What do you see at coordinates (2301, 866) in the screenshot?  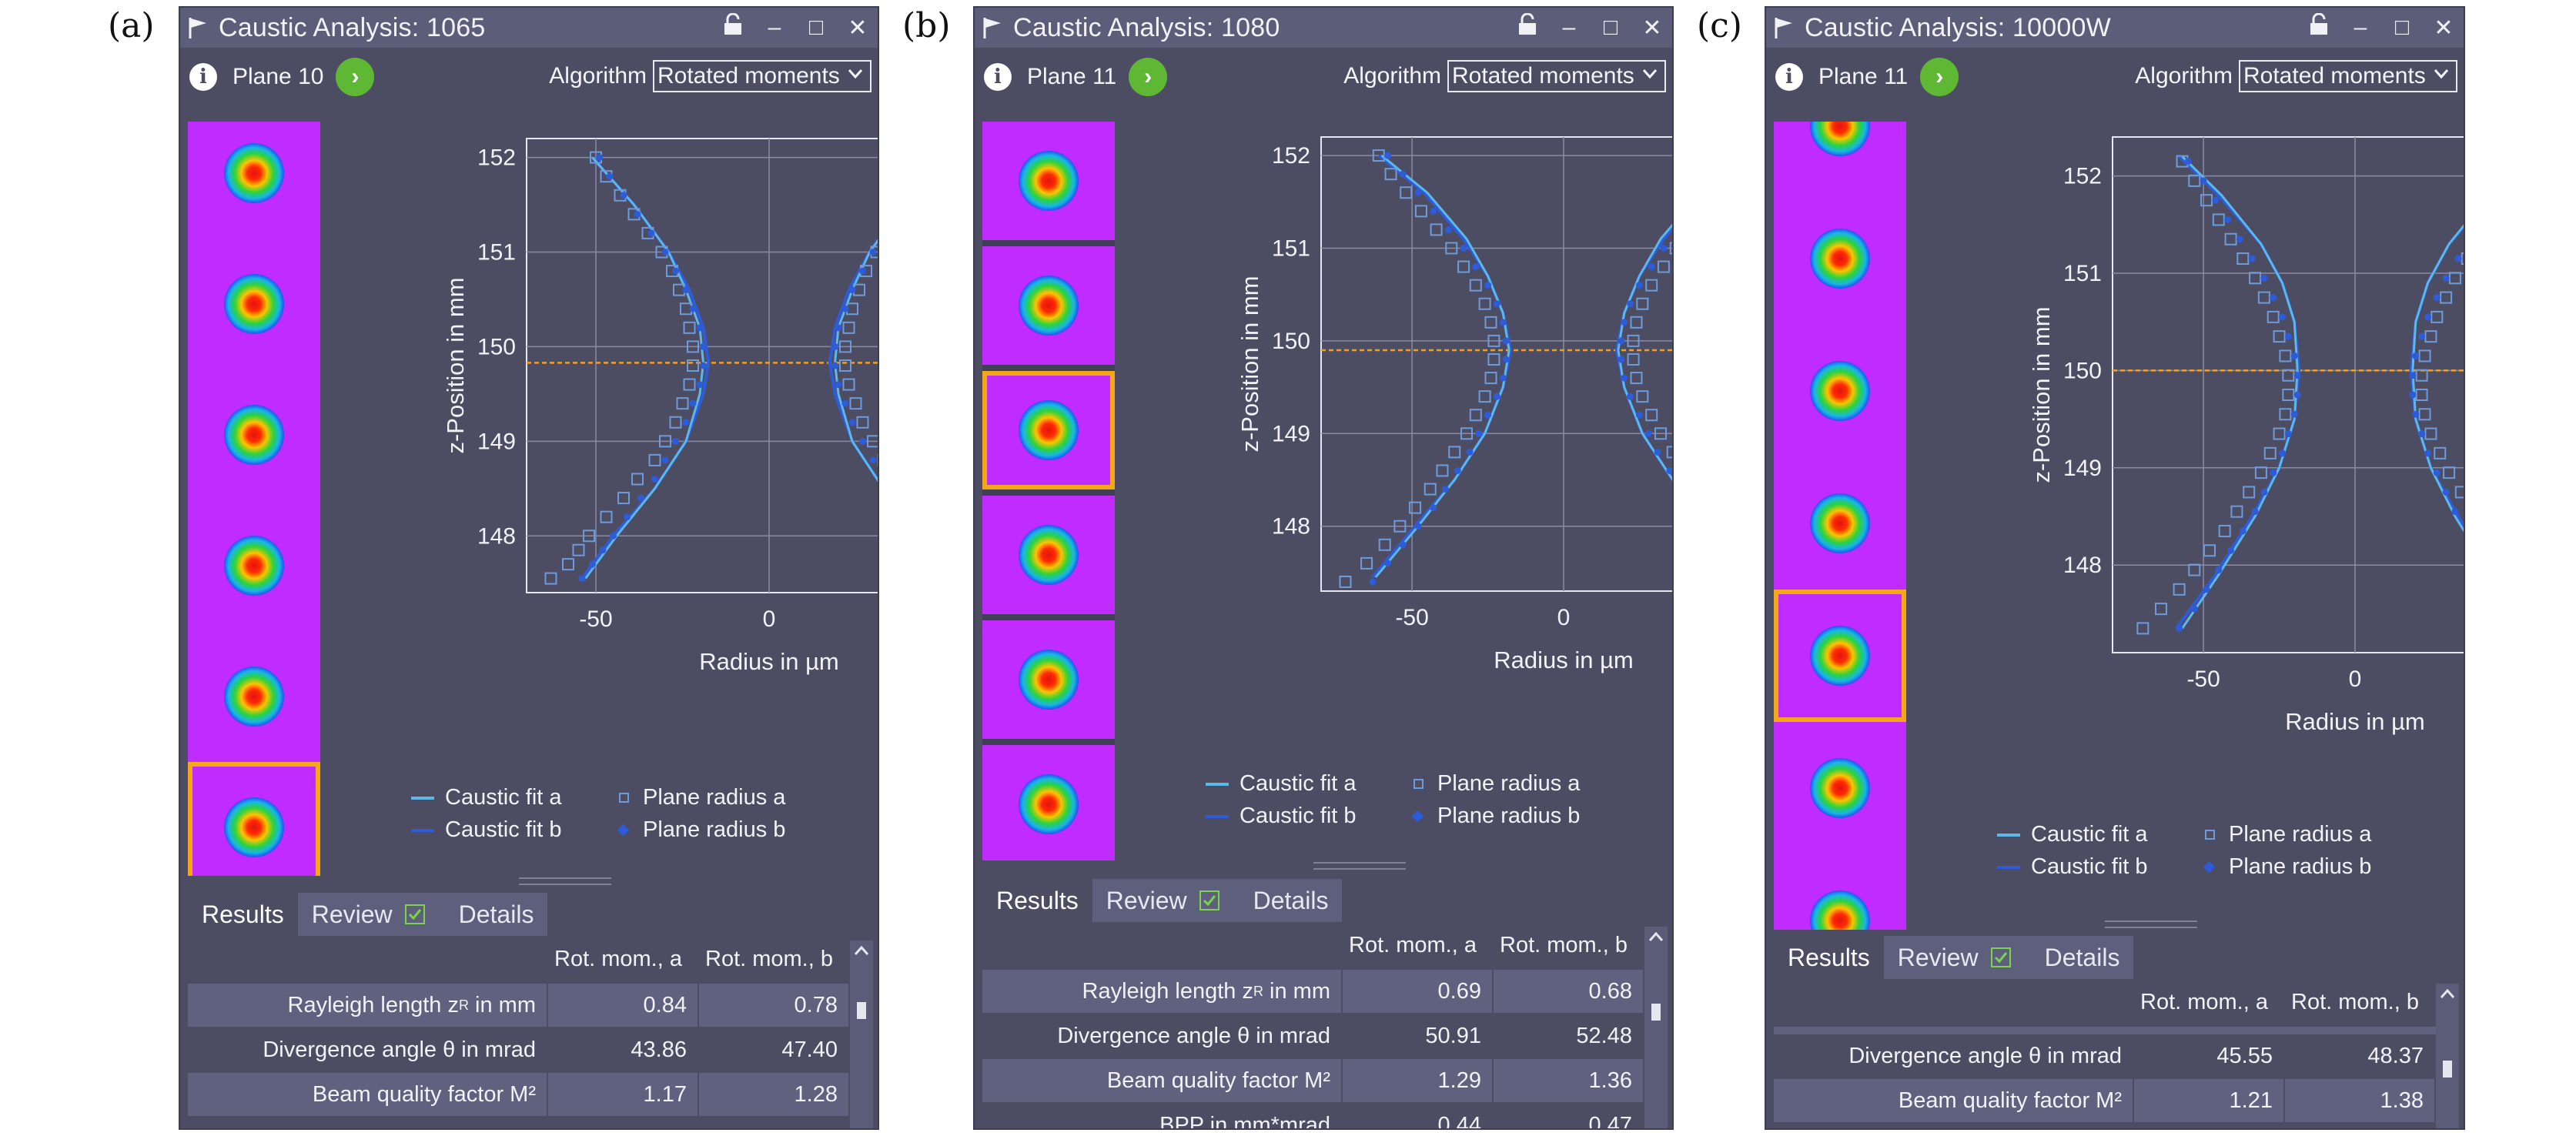 I see `legend-label: Plane radius b` at bounding box center [2301, 866].